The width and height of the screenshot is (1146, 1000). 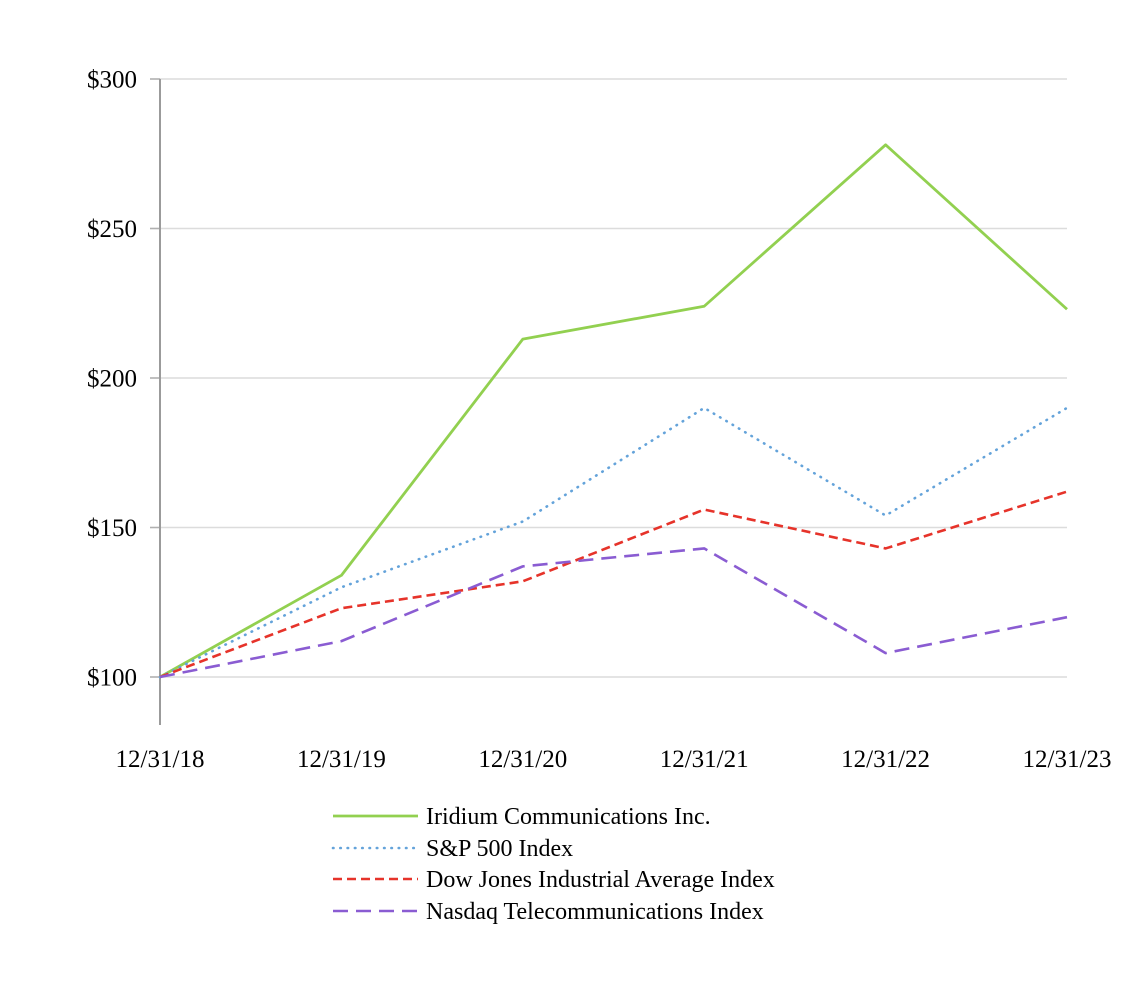 I want to click on legend-item: Dow Jones Industrial Average Index, so click(x=554, y=880).